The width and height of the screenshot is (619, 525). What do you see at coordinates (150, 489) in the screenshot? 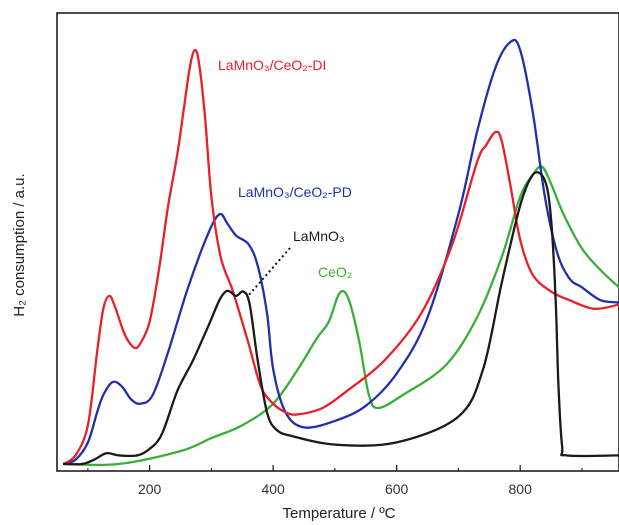
I see `x-tick-label: 200` at bounding box center [150, 489].